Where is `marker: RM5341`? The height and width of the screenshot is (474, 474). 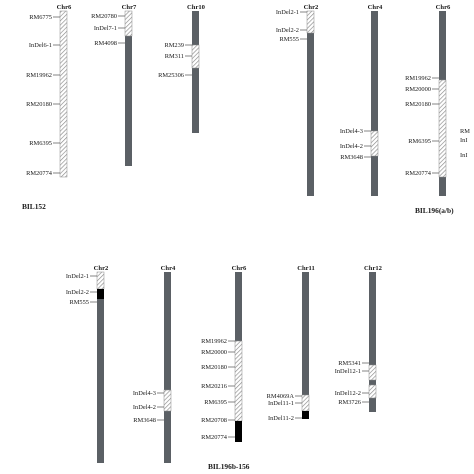
marker: RM5341 is located at coordinates (353, 363).